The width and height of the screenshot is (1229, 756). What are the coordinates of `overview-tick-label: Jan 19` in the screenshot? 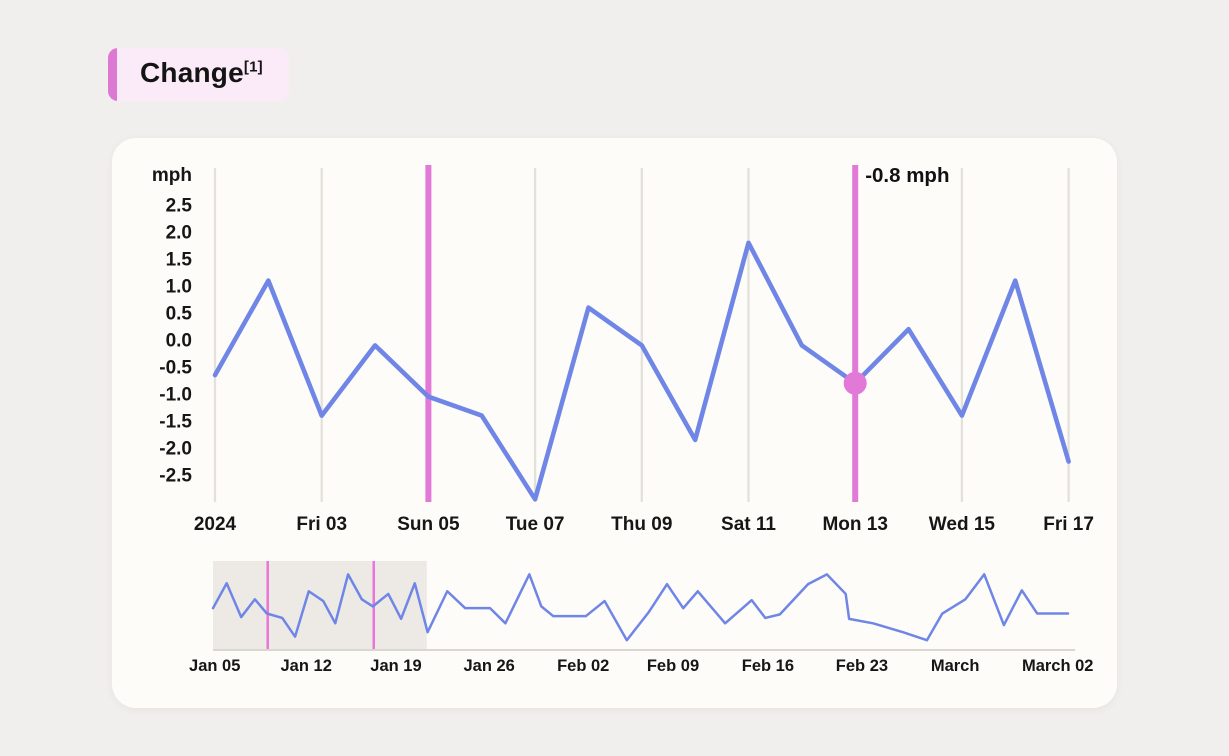 It's located at (395, 666).